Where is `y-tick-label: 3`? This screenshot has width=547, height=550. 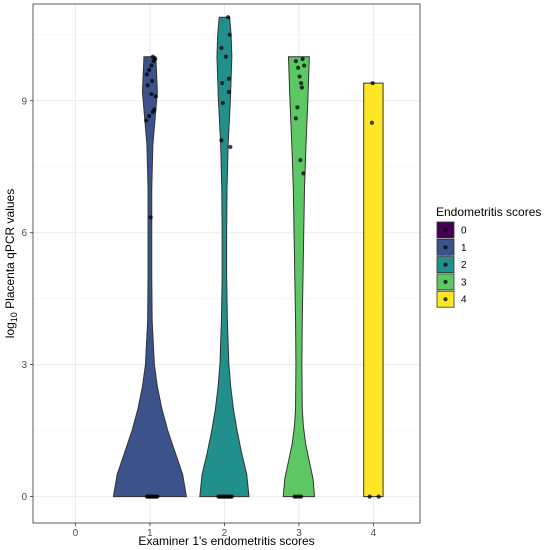
y-tick-label: 3 is located at coordinates (24, 365).